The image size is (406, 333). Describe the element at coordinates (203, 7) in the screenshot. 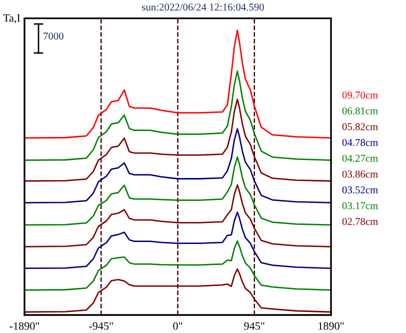

I see `chart-title: sun:2022/06/24 12:16:04.590` at that location.